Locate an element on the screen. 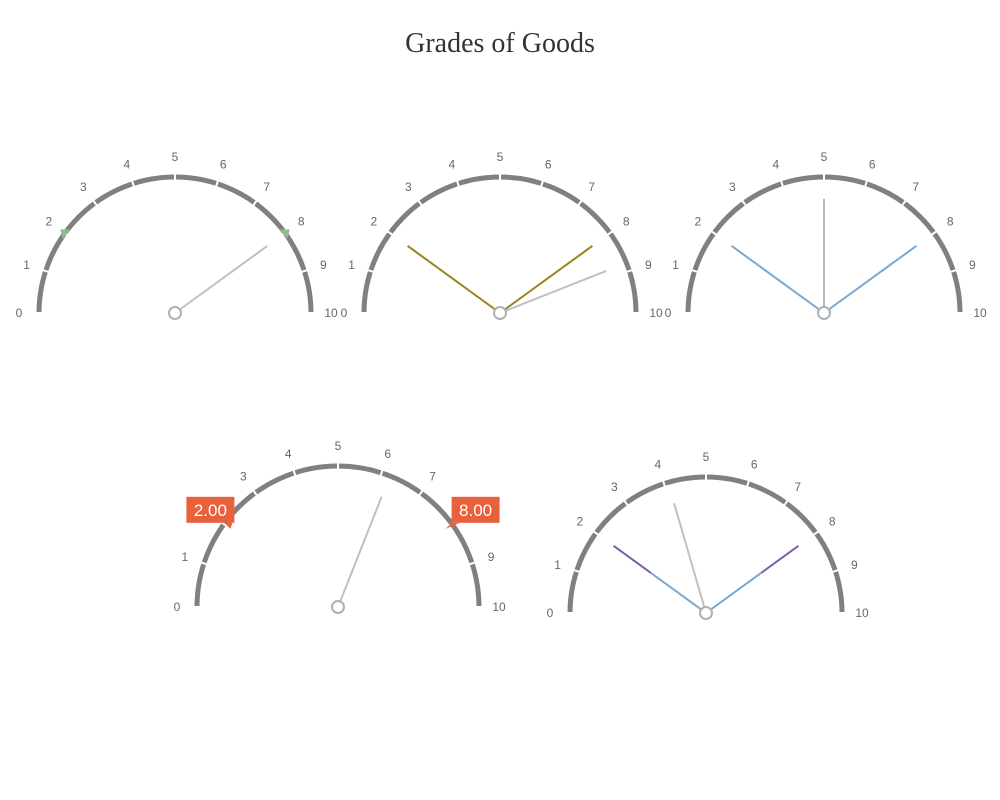  gauge-range-marker is located at coordinates (284, 234).